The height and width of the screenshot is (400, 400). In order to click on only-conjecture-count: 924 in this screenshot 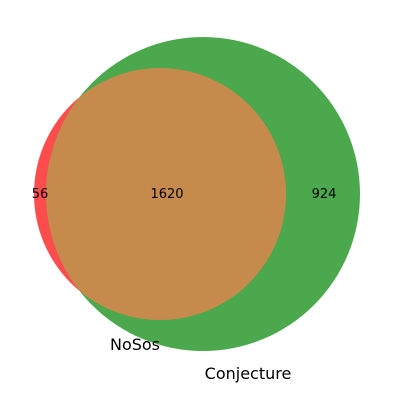, I will do `click(324, 194)`.